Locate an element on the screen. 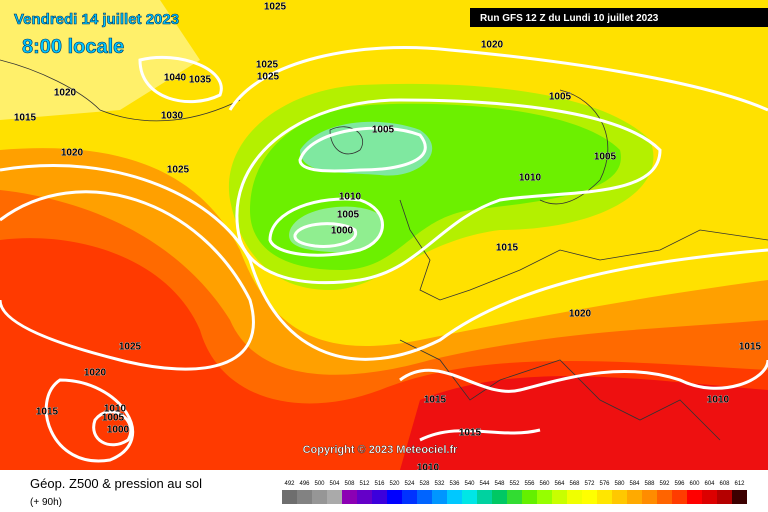 The width and height of the screenshot is (768, 512). run-banner is located at coordinates (619, 17).